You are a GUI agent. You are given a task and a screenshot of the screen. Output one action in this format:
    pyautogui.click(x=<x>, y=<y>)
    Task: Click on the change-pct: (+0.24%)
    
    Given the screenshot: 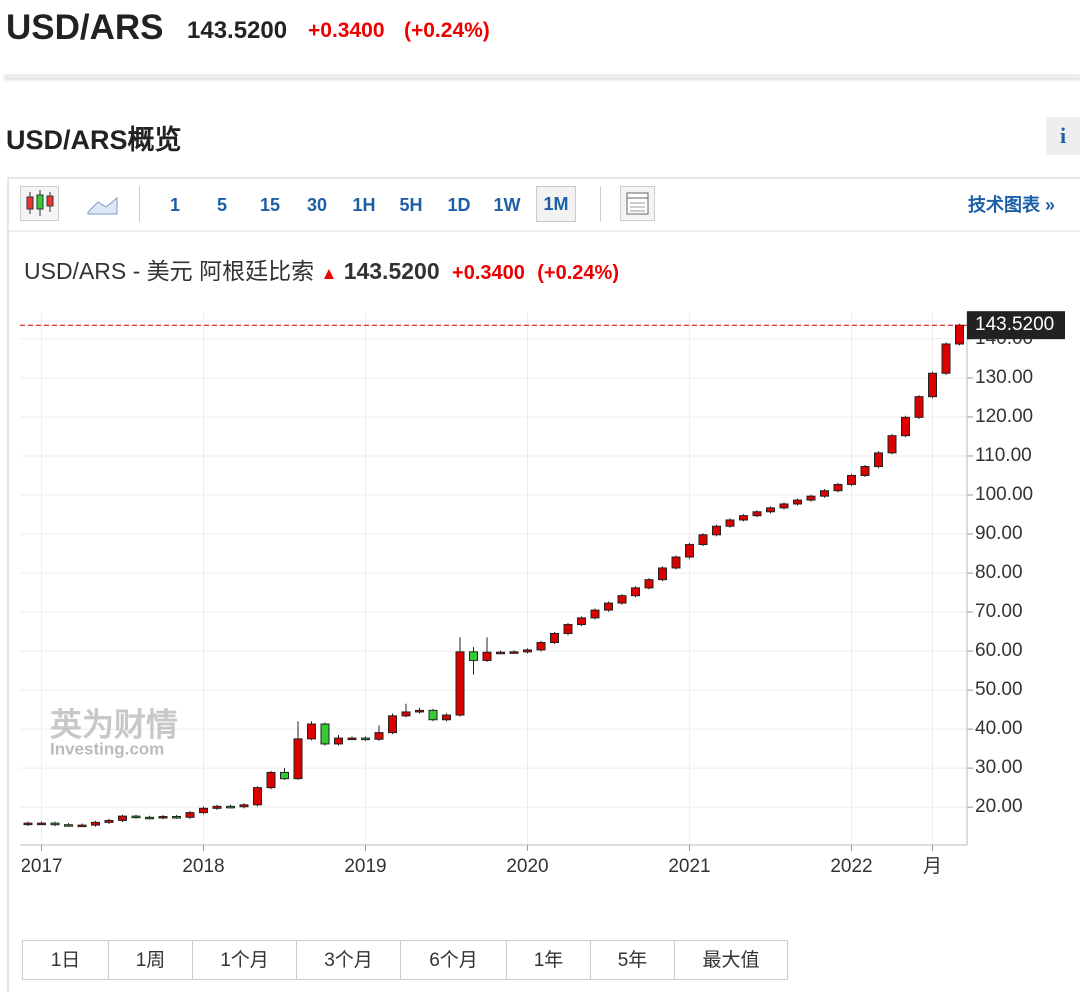 What is the action you would take?
    pyautogui.click(x=447, y=30)
    